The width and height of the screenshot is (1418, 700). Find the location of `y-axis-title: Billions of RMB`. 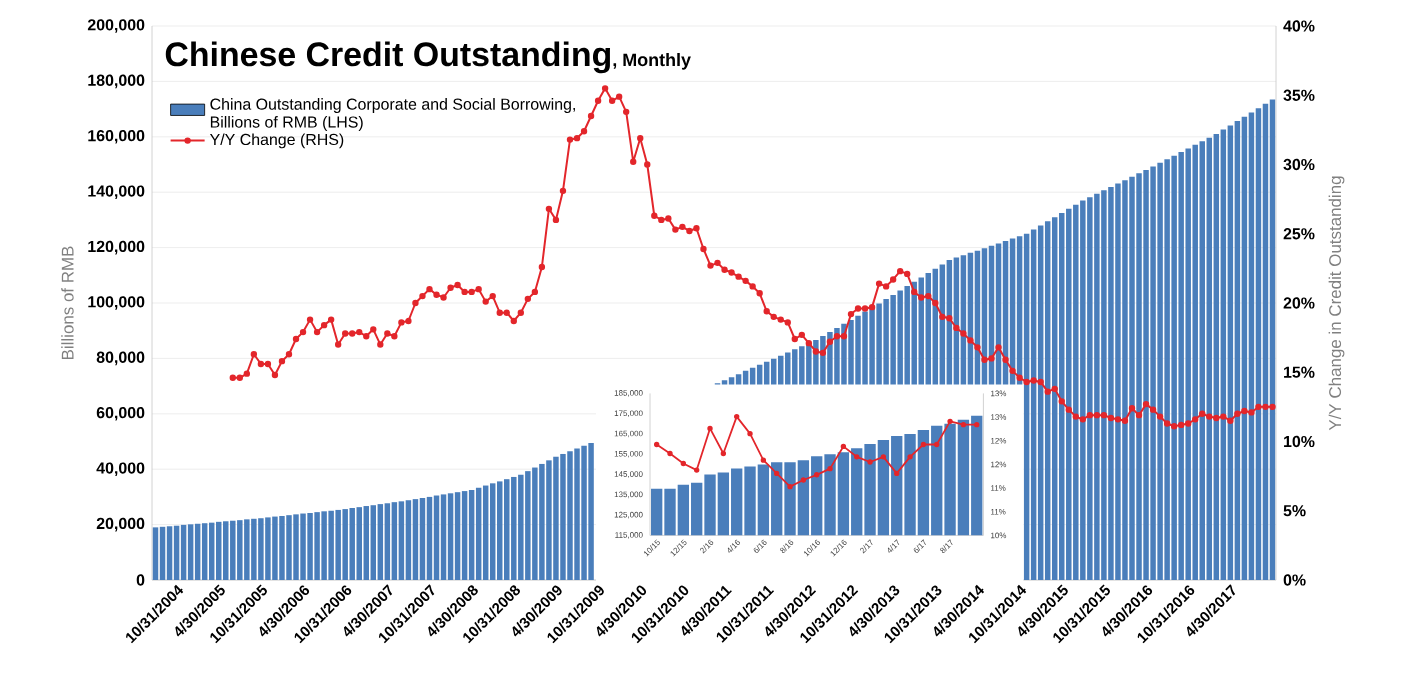

y-axis-title: Billions of RMB is located at coordinates (67, 303).